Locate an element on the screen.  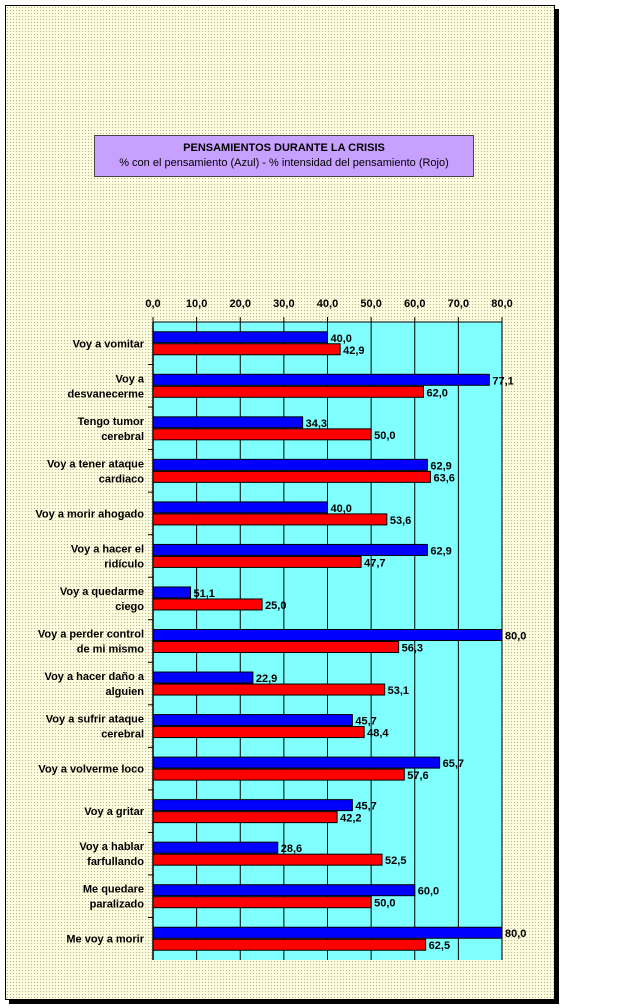
category-label: Tengo tumor is located at coordinates (111, 422).